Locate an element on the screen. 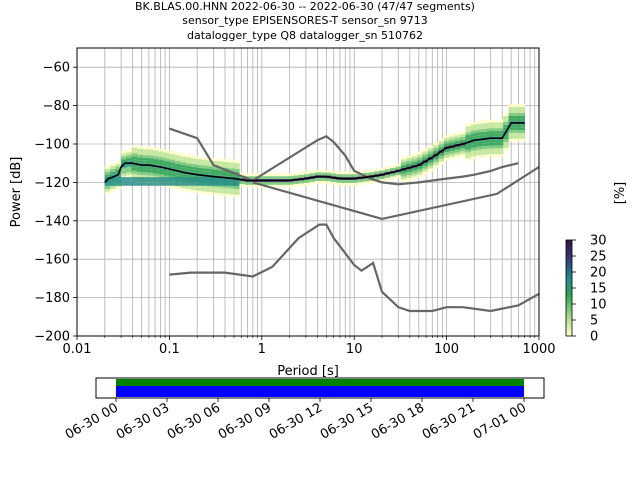 This screenshot has height=480, width=640. colorbar-tick-label: 25 is located at coordinates (598, 257).